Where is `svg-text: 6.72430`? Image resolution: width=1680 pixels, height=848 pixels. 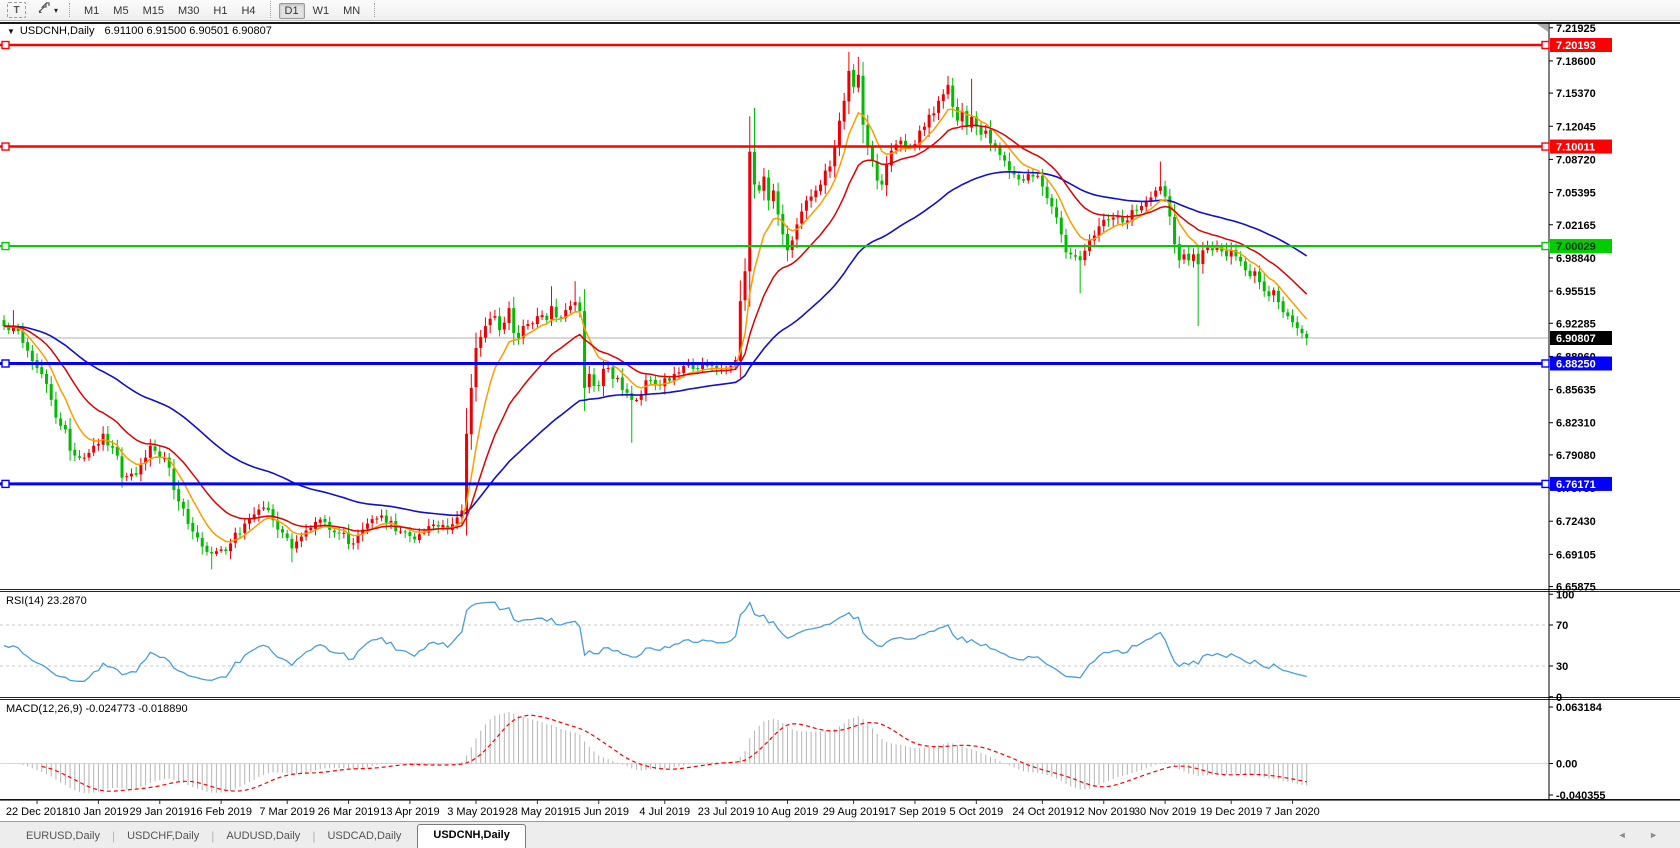 svg-text: 6.72430 is located at coordinates (1576, 522).